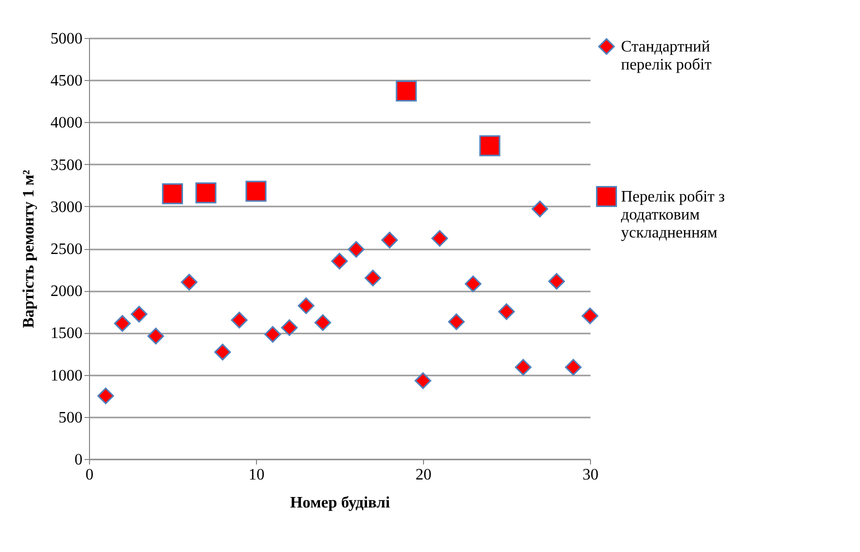  What do you see at coordinates (66, 375) in the screenshot?
I see `y-tick-label: 1000` at bounding box center [66, 375].